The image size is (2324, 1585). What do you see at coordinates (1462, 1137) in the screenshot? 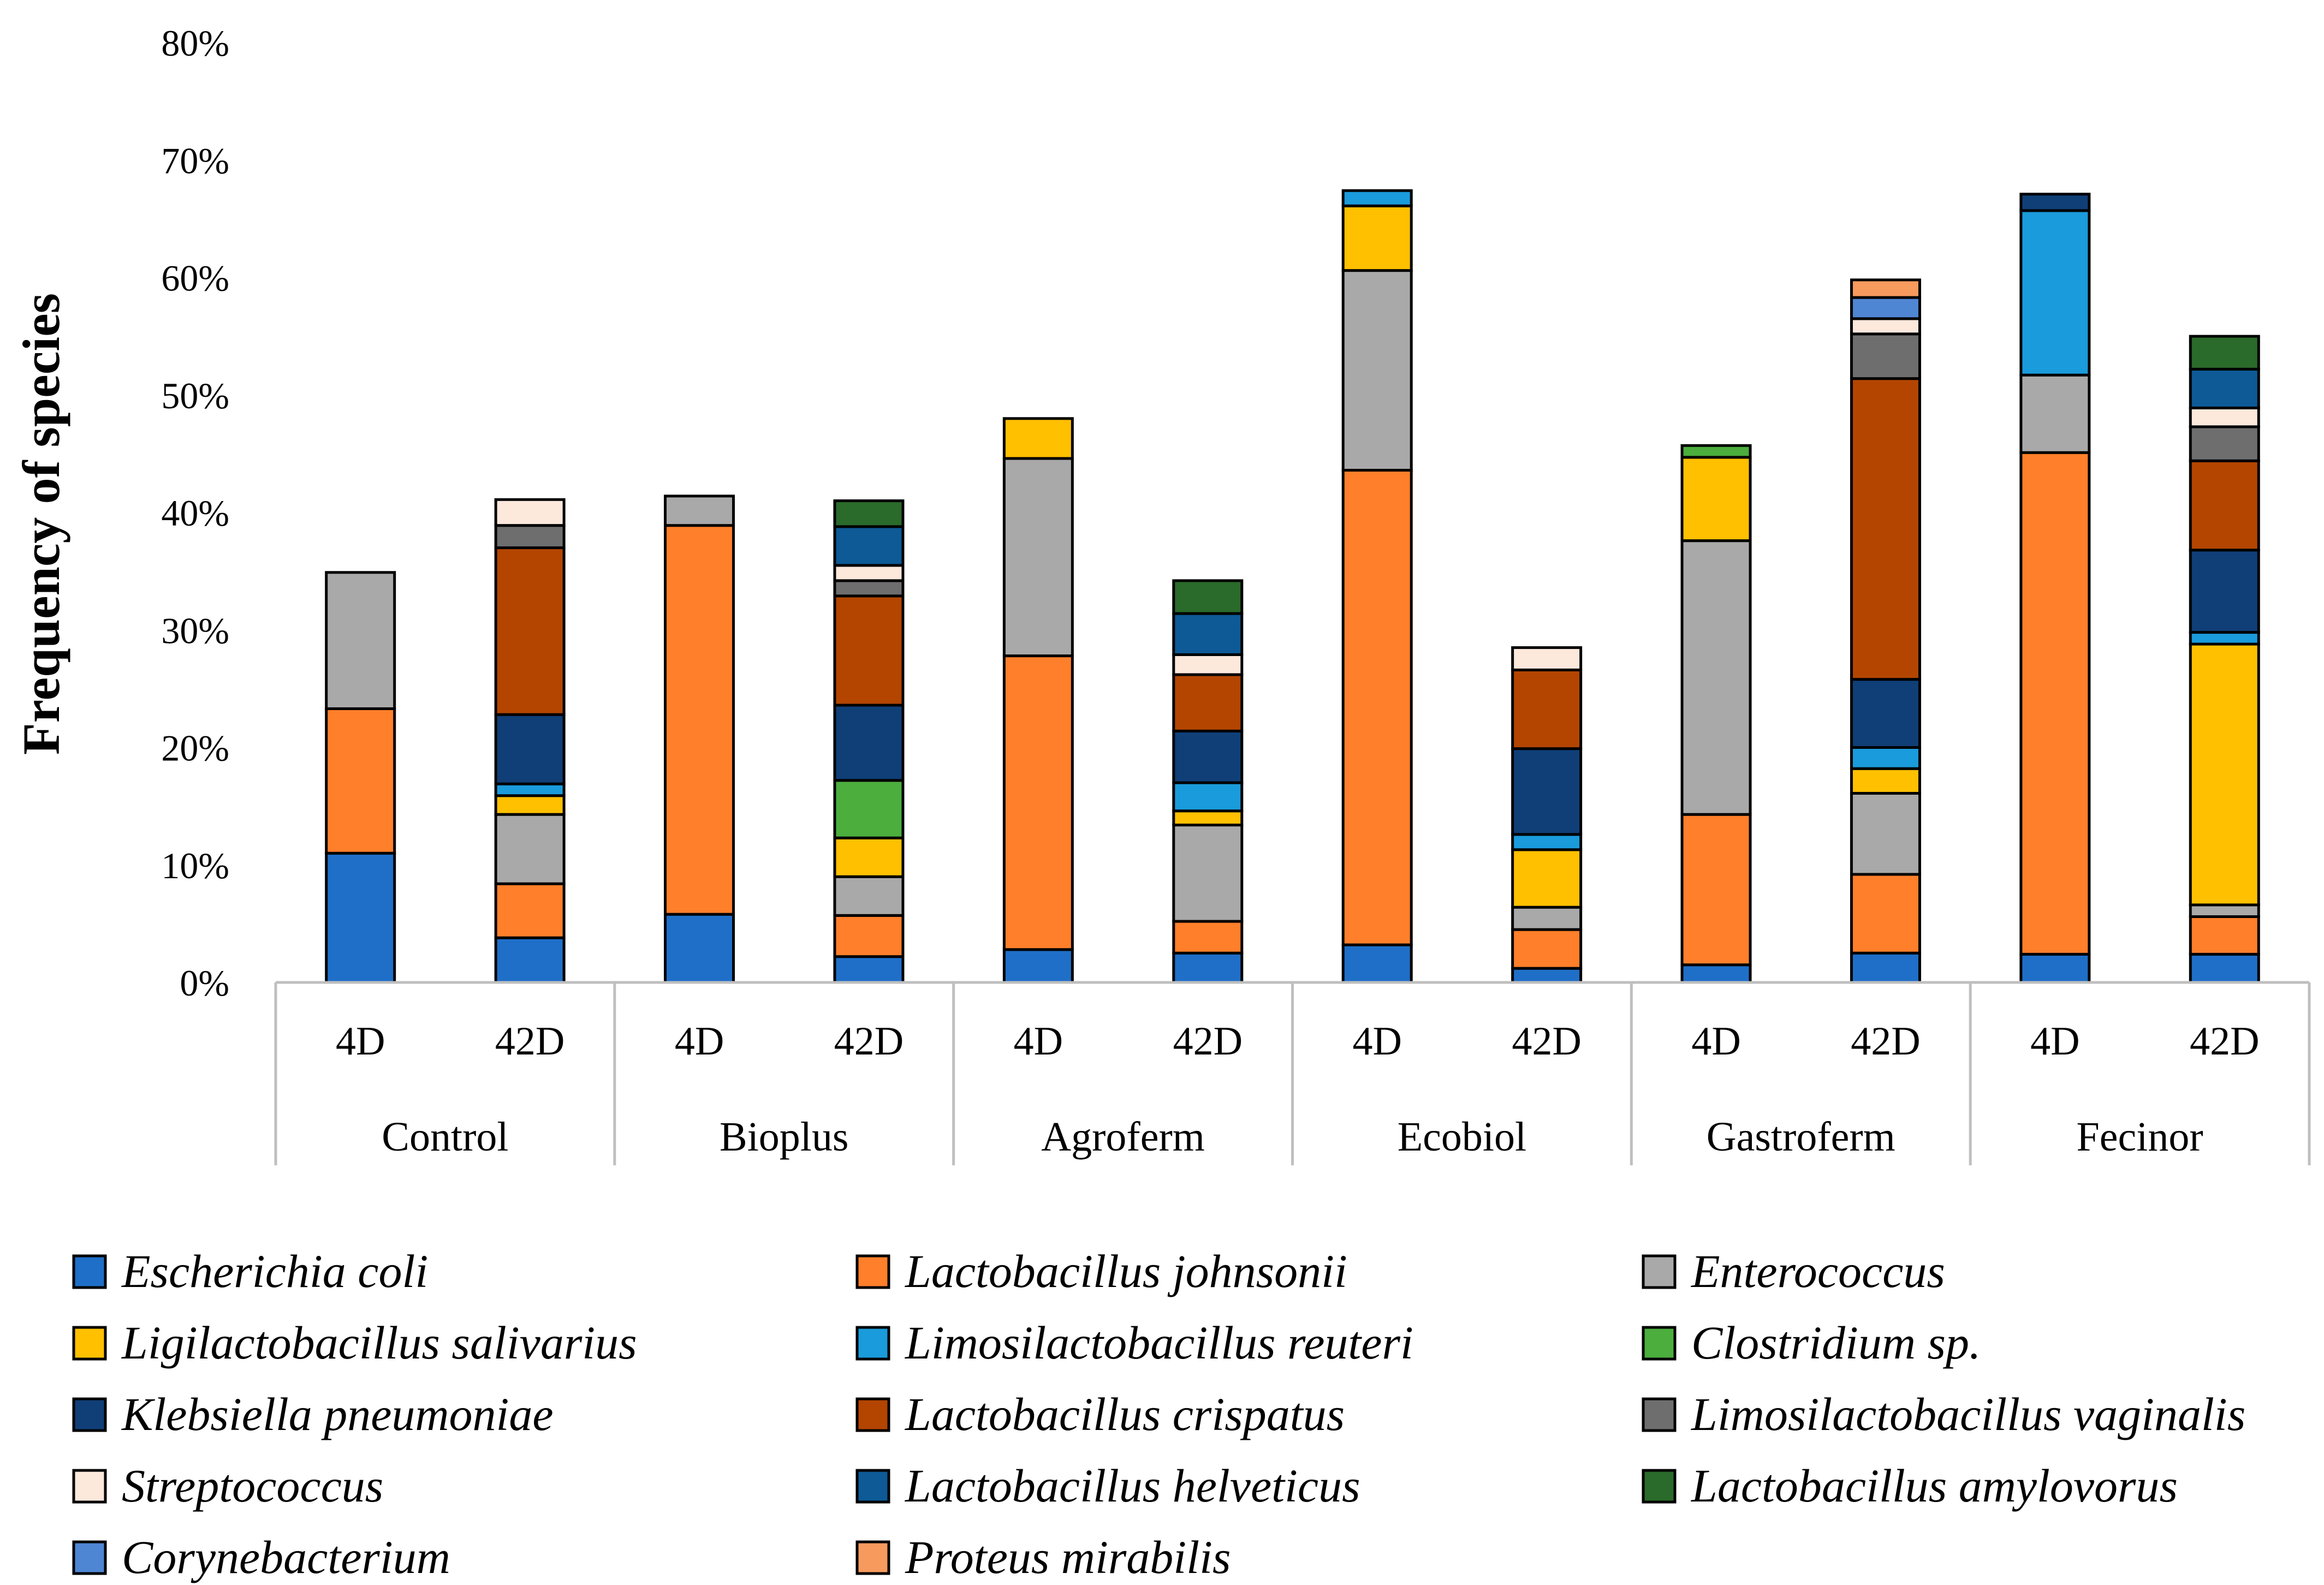
I see `group-label: Ecobiol` at bounding box center [1462, 1137].